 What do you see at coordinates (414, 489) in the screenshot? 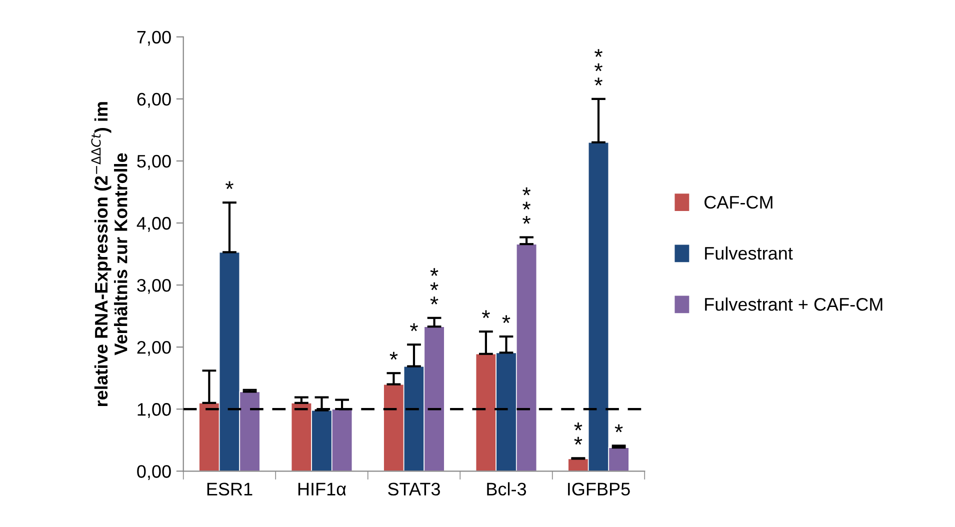
I see `x-tick-label: STAT3` at bounding box center [414, 489].